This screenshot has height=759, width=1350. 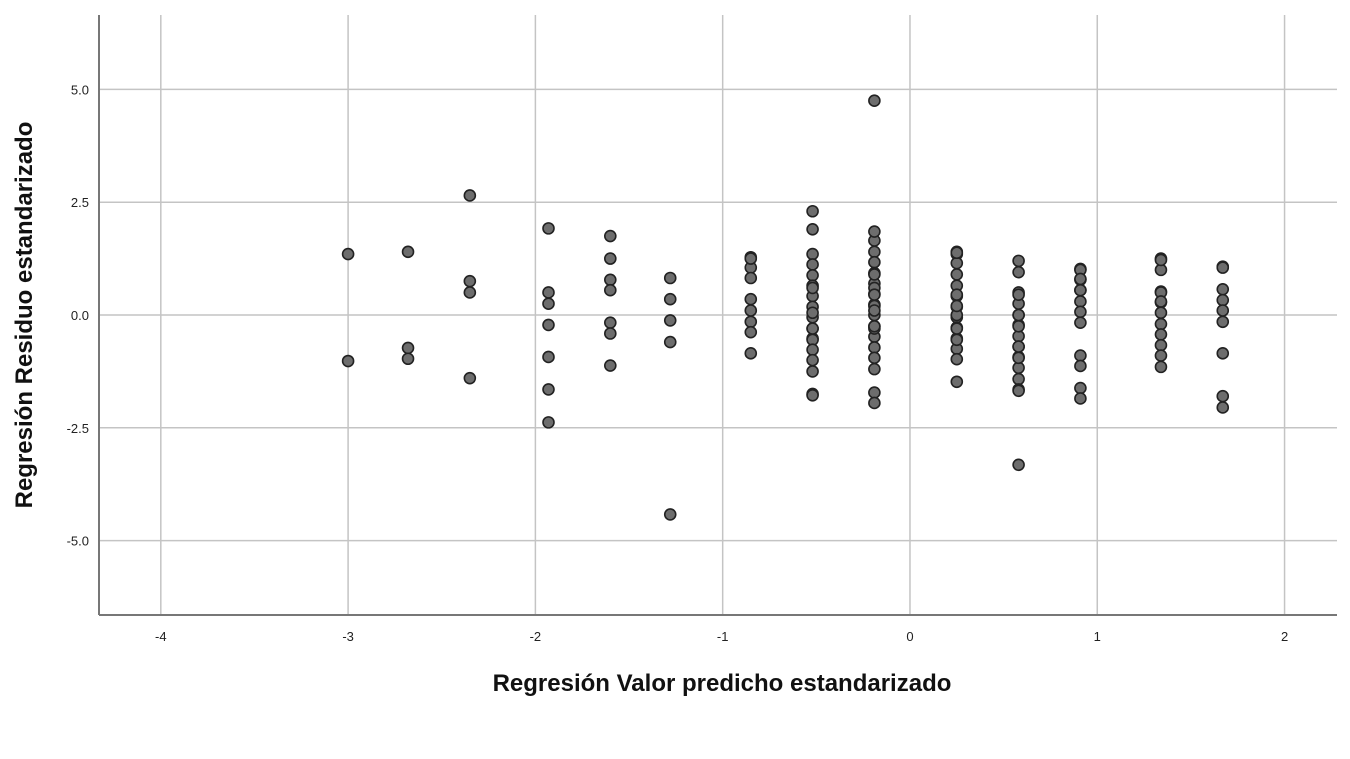 I want to click on y-tick-label: -2.5, so click(x=78, y=428).